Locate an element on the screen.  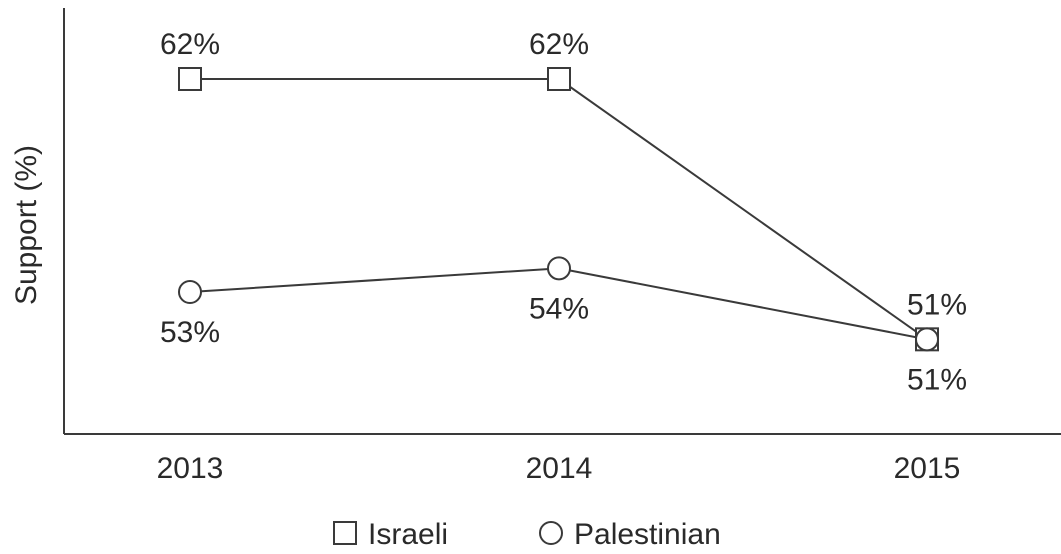
y-axis-label: Support (%) is located at coordinates (26, 225).